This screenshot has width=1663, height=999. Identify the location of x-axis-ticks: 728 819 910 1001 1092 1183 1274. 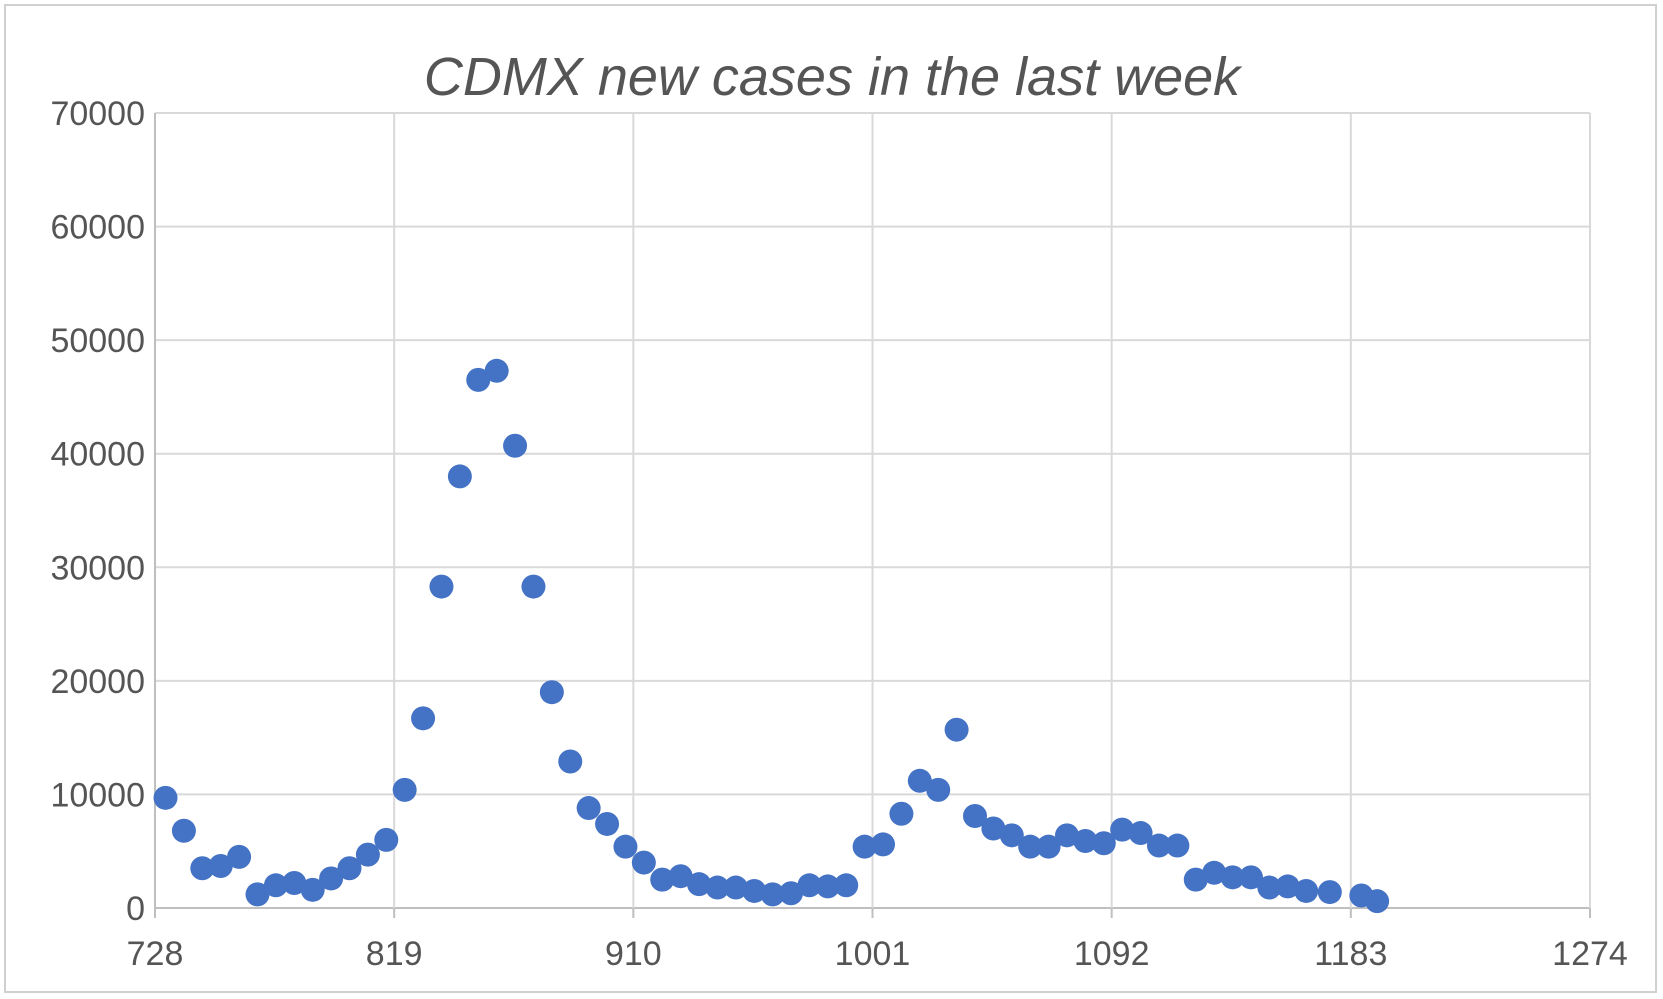
(877, 954).